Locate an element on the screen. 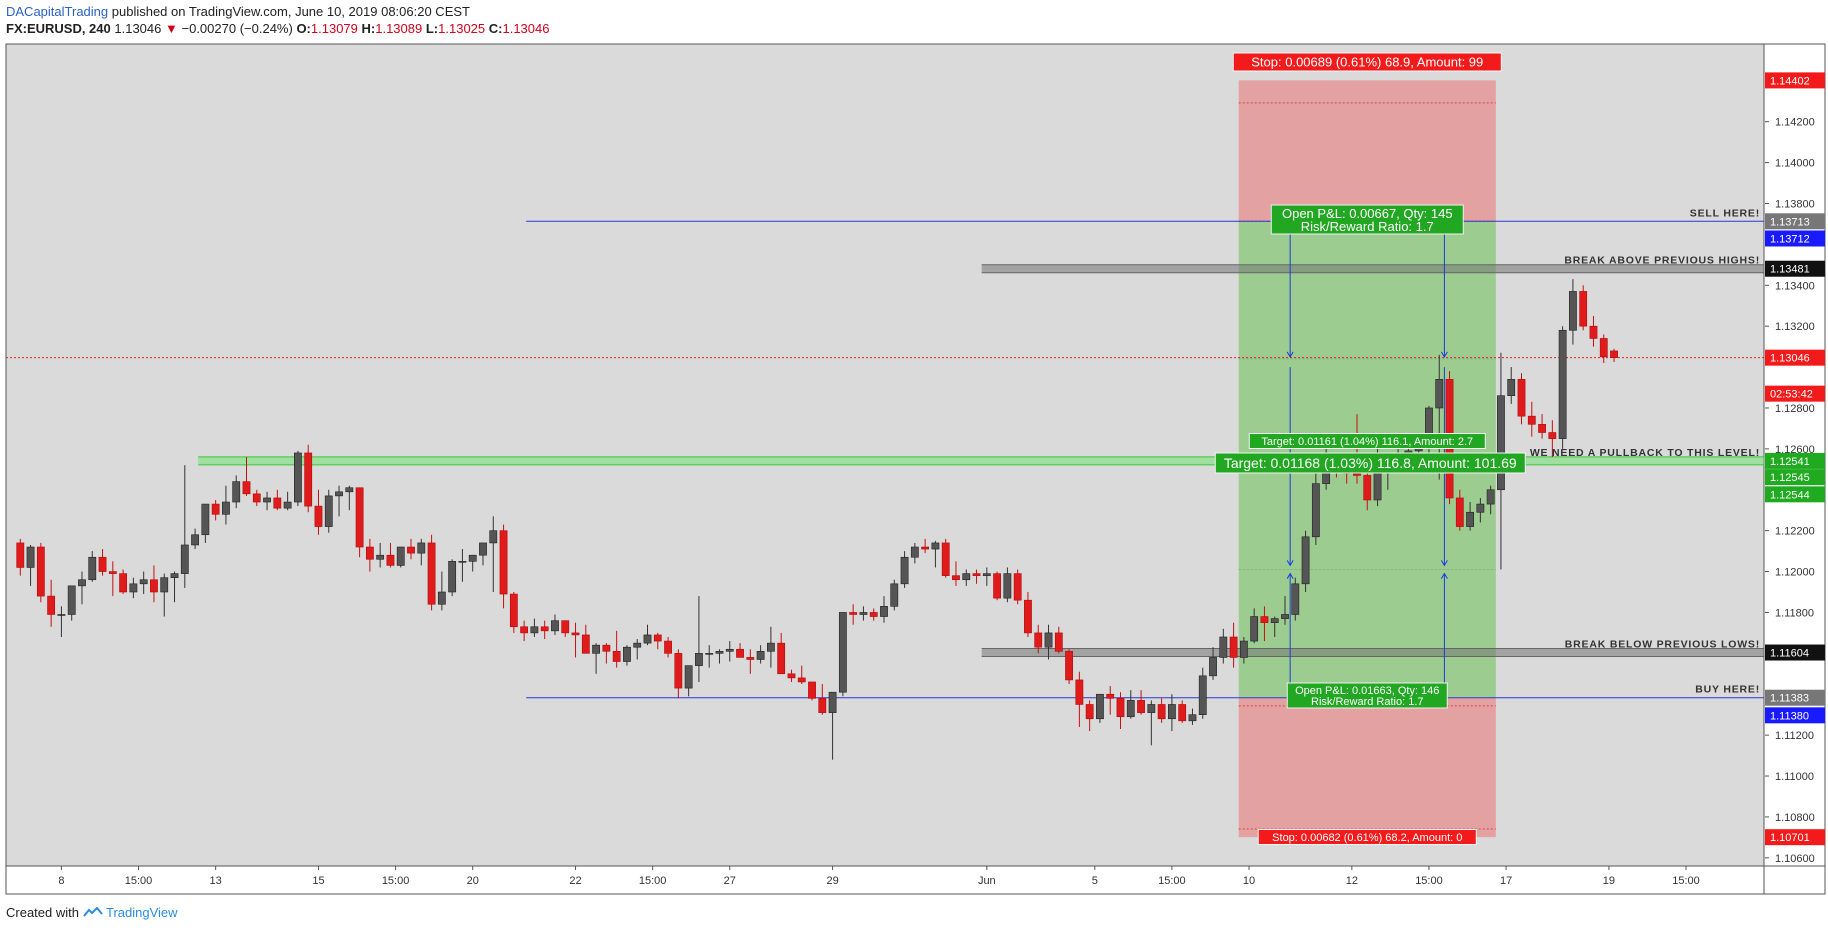  open-value: 1.13079 is located at coordinates (334, 28).